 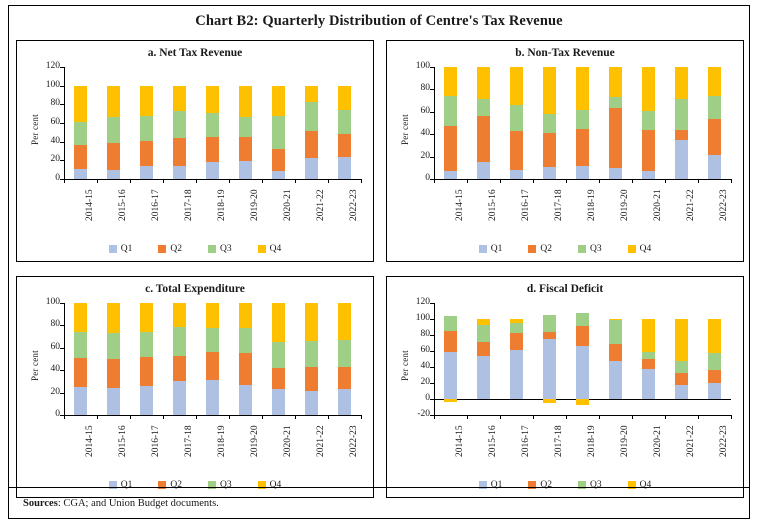 I want to click on y-tick-label: 40, so click(x=55, y=369).